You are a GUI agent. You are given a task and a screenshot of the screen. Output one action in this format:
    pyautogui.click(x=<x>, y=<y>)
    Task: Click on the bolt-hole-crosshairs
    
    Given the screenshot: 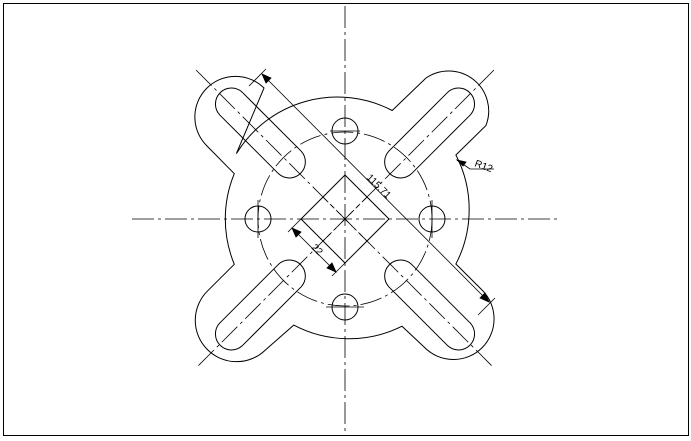 What is the action you would take?
    pyautogui.click(x=345, y=219)
    